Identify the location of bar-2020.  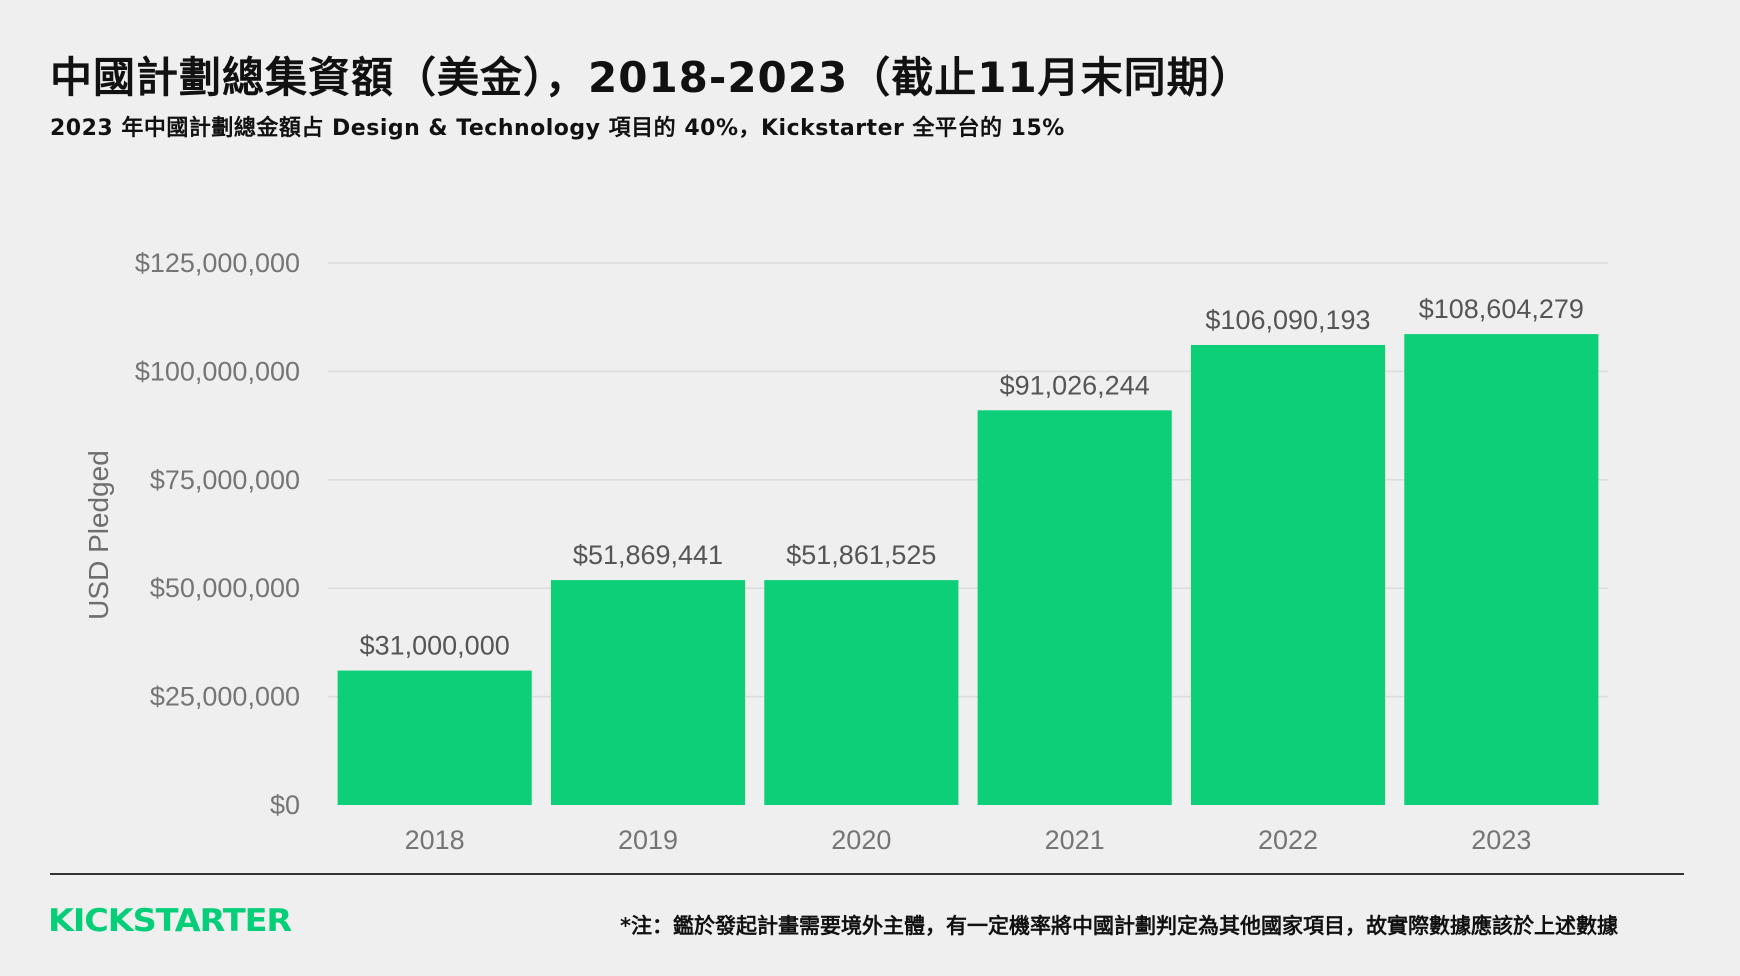
(861, 692).